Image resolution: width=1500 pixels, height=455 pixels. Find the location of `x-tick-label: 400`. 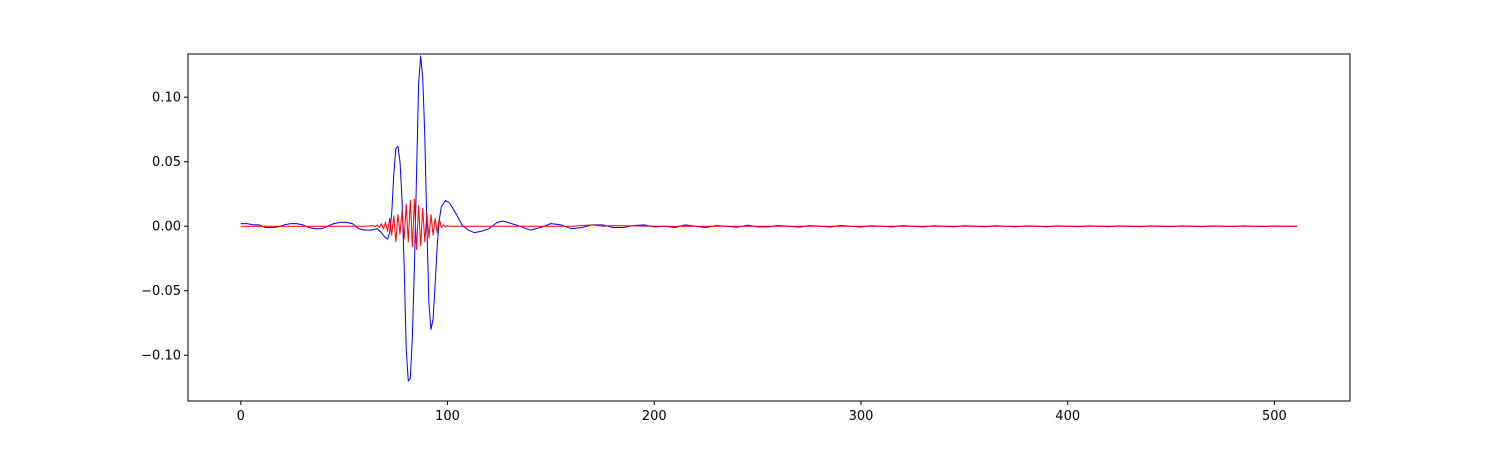

x-tick-label: 400 is located at coordinates (1067, 416).